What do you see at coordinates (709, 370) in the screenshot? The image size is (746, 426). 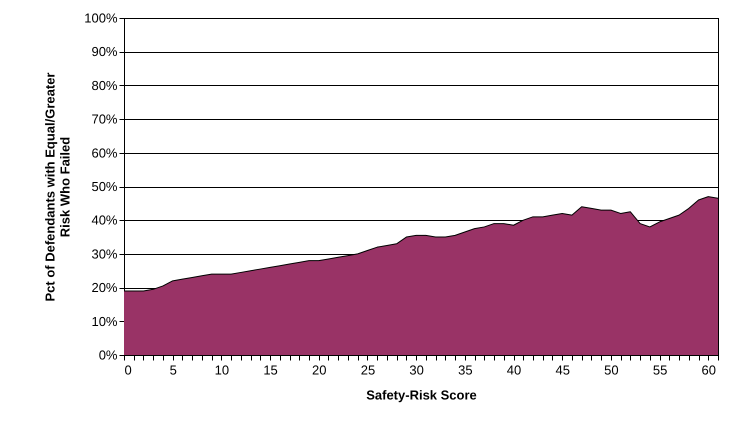 I see `x-tick-label: 60` at bounding box center [709, 370].